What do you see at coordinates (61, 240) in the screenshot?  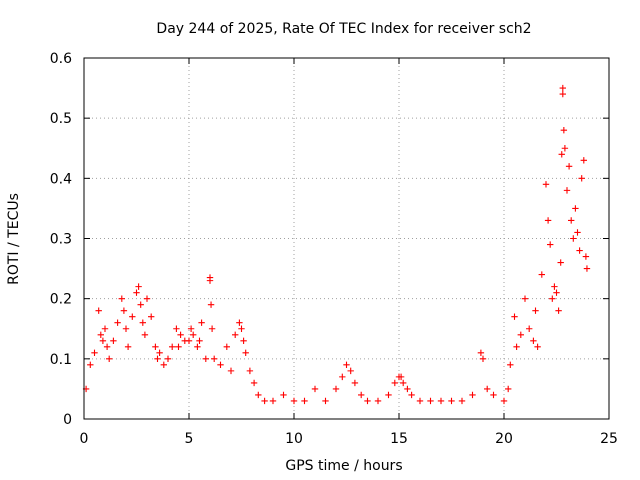 I see `y-tick-label: 0.3` at bounding box center [61, 240].